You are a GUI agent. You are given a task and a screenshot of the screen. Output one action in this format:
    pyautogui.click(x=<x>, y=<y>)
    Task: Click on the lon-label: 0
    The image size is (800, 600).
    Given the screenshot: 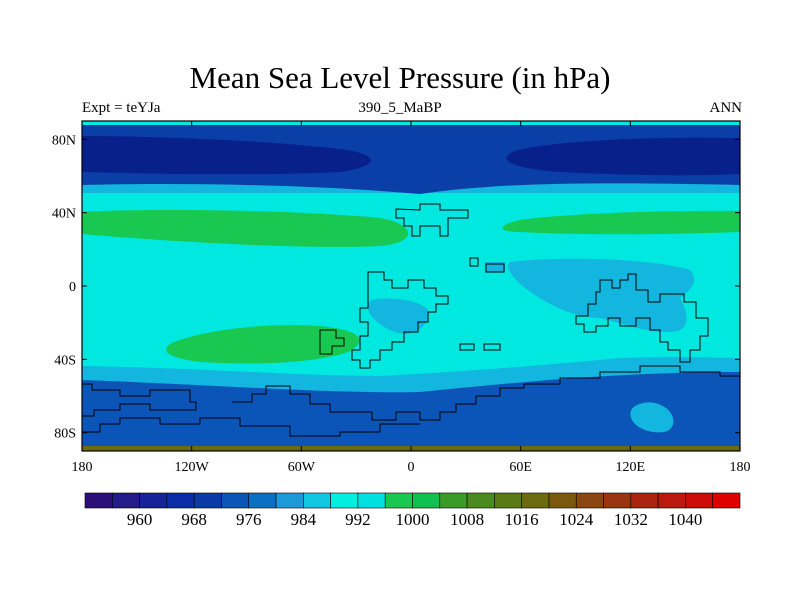 What is the action you would take?
    pyautogui.click(x=411, y=467)
    